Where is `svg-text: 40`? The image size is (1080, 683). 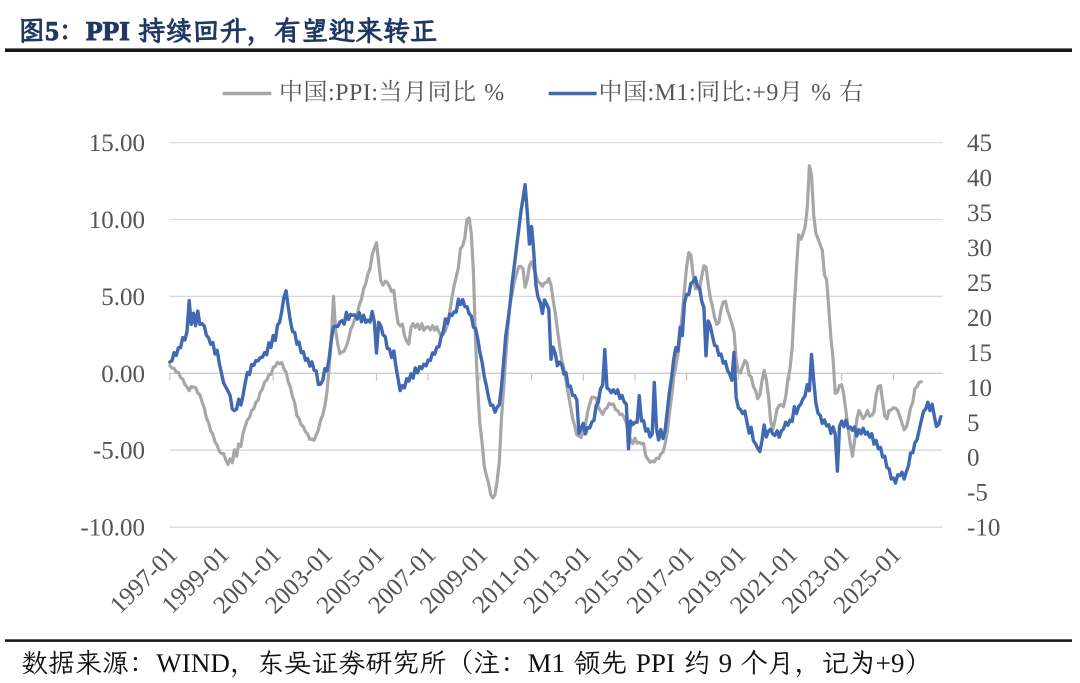
svg-text: 40 is located at coordinates (979, 178).